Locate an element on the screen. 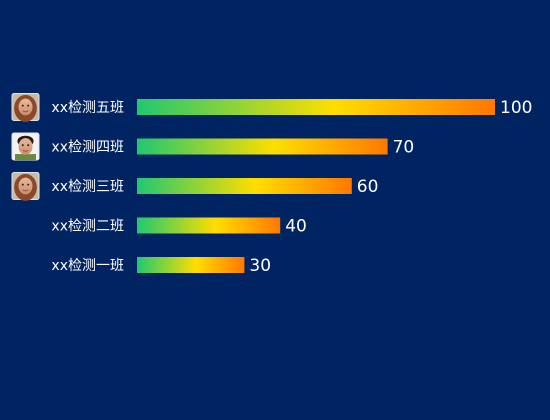 Image resolution: width=550 pixels, height=420 pixels. bar-row: xx检测三班 60 is located at coordinates (195, 186).